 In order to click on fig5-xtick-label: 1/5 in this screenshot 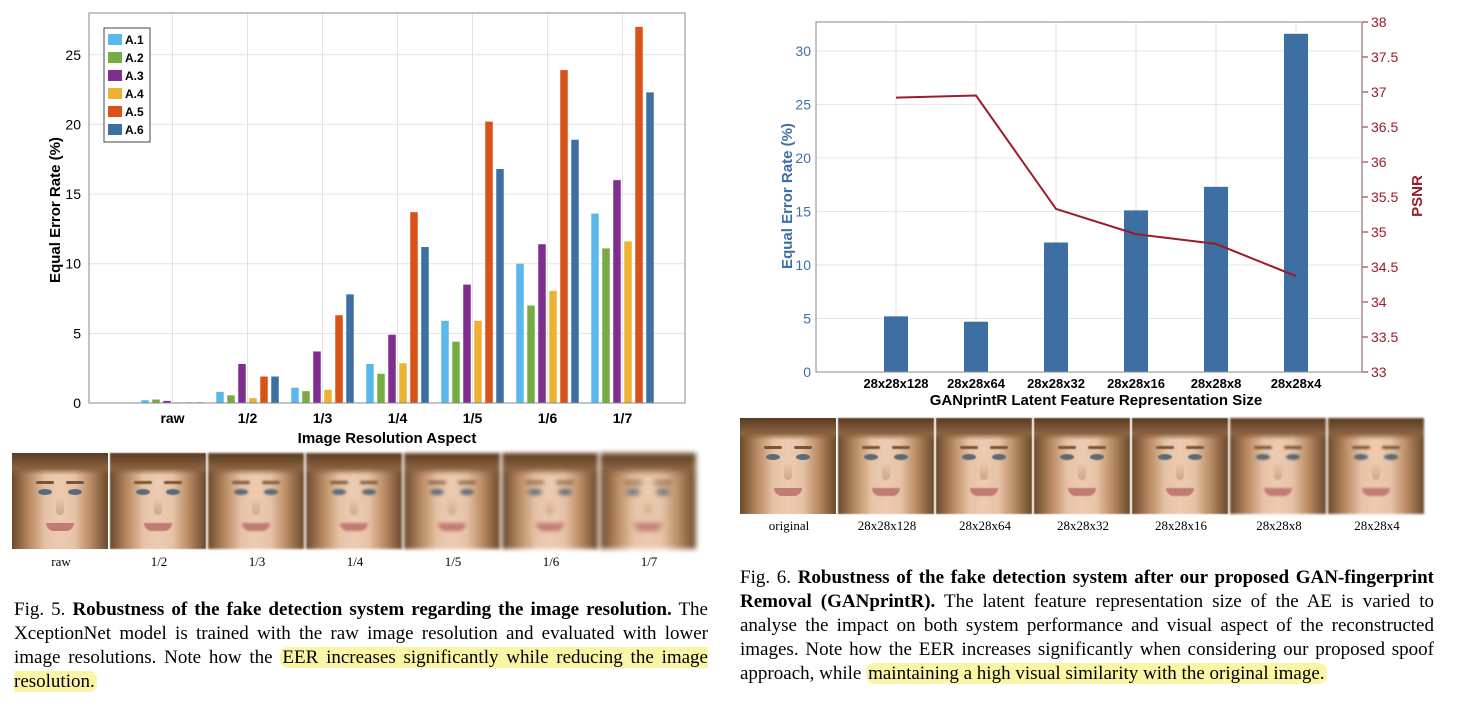, I will do `click(473, 418)`.